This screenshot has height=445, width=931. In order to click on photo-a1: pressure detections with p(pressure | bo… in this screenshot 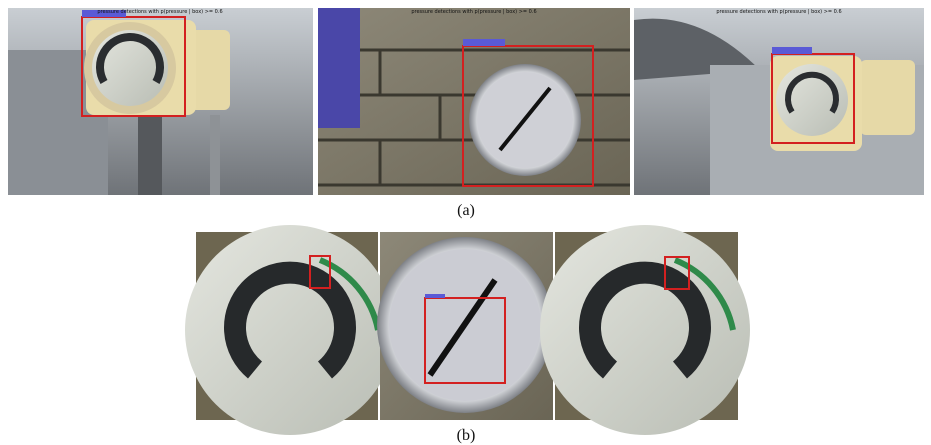, I will do `click(160, 101)`.